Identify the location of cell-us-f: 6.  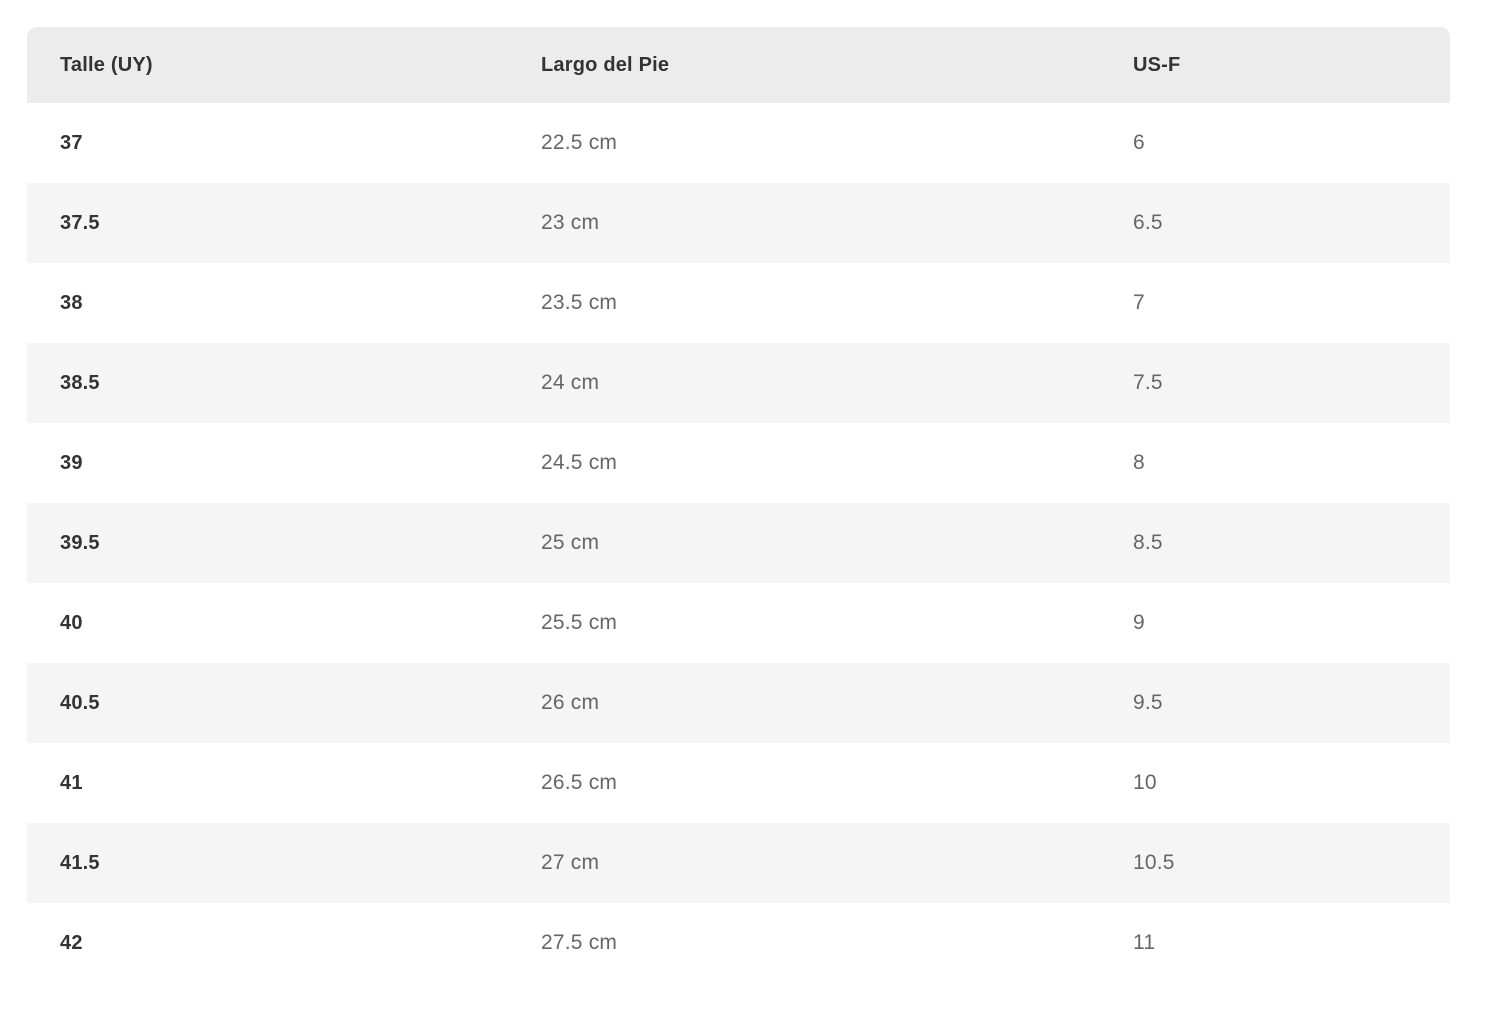
(1275, 143).